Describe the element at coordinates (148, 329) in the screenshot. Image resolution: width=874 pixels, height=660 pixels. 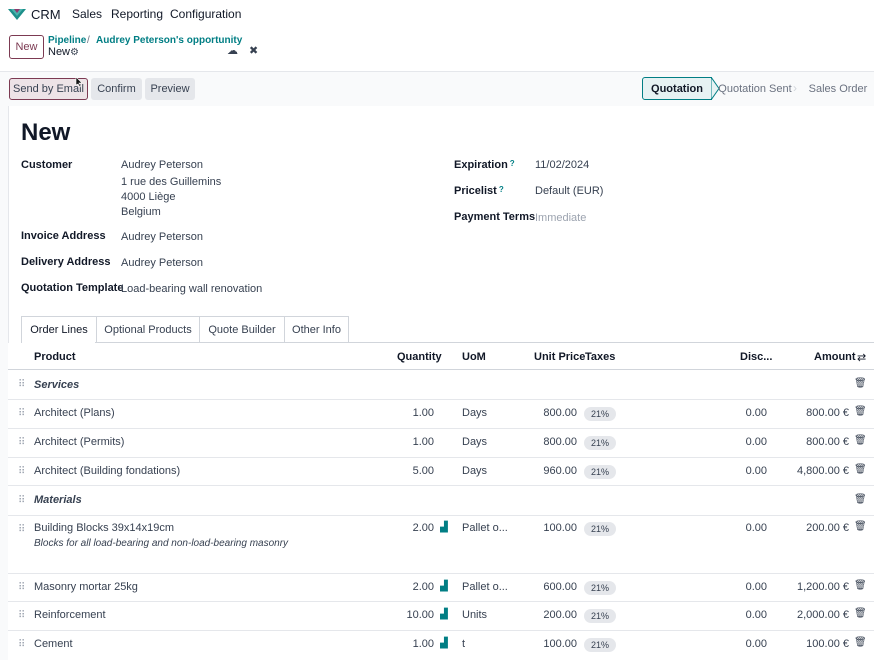
I see `tab-optional-products: Optional Products` at that location.